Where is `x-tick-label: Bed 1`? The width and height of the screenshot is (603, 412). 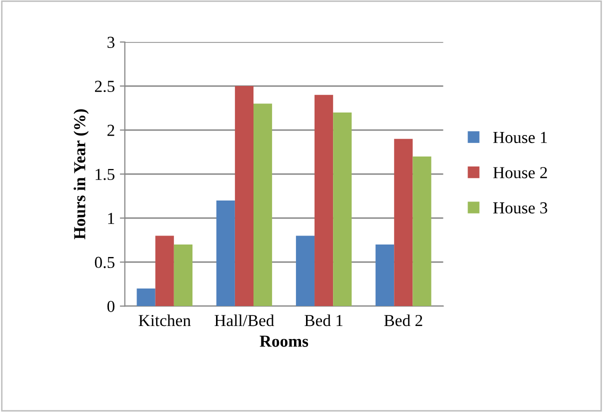
x-tick-label: Bed 1 is located at coordinates (323, 320).